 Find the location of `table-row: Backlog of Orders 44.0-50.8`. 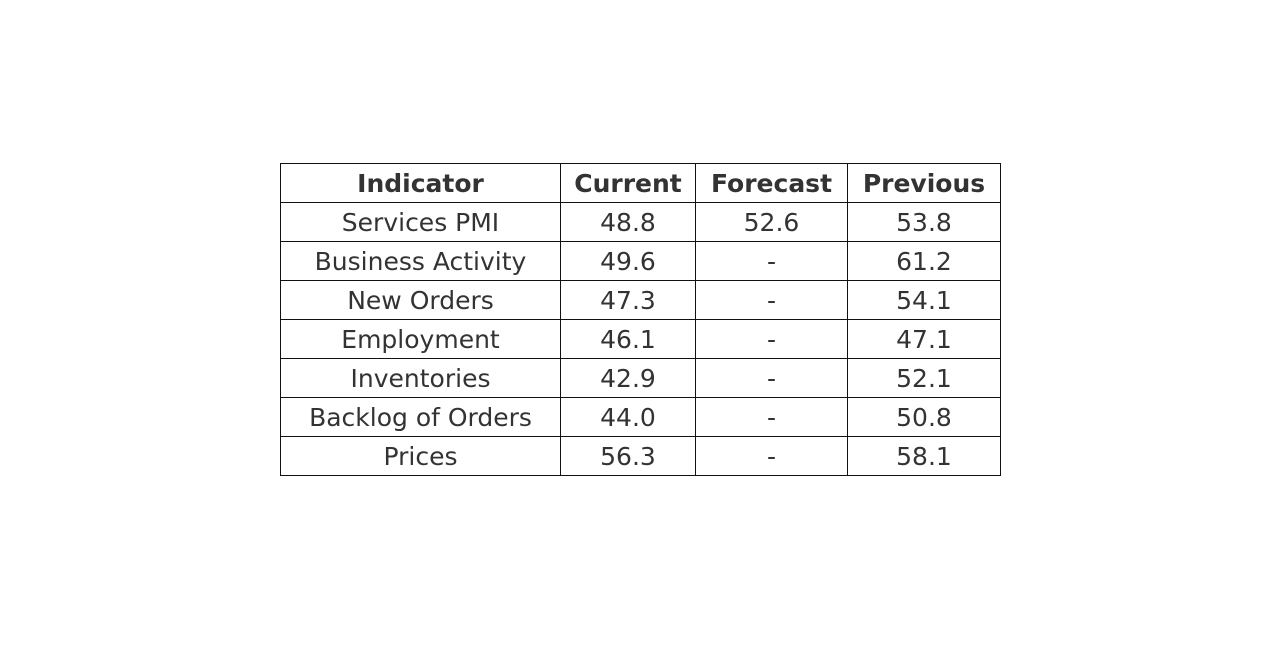

table-row: Backlog of Orders 44.0-50.8 is located at coordinates (640, 417).